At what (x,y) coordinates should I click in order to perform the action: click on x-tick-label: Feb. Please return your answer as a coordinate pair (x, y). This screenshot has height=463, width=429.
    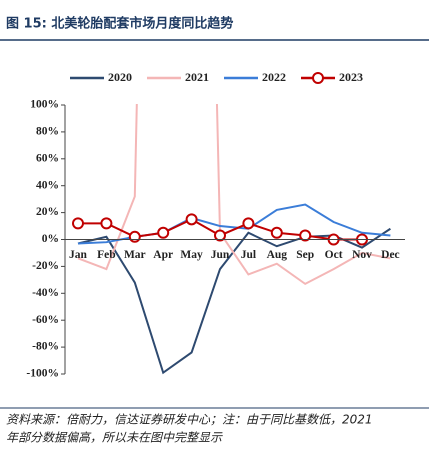
    Looking at the image, I should click on (106, 255).